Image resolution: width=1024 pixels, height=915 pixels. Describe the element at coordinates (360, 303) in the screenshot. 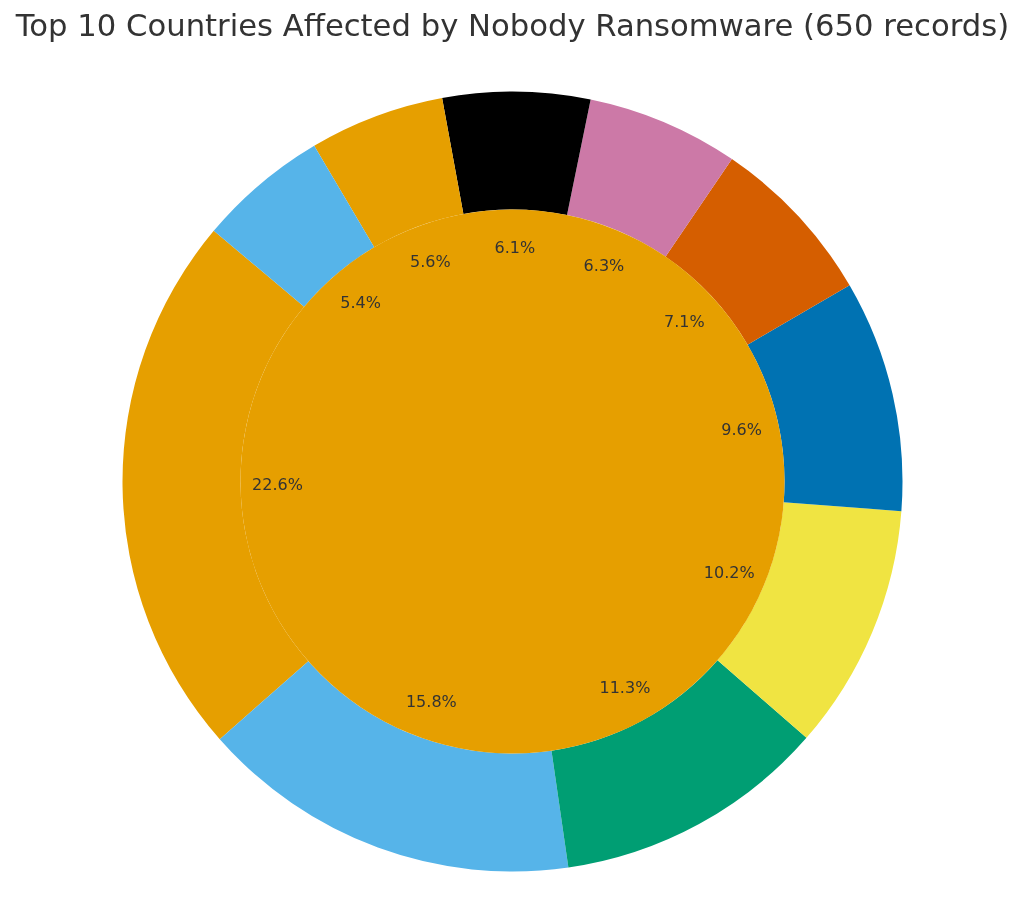

I see `data-label: 5.4%` at that location.